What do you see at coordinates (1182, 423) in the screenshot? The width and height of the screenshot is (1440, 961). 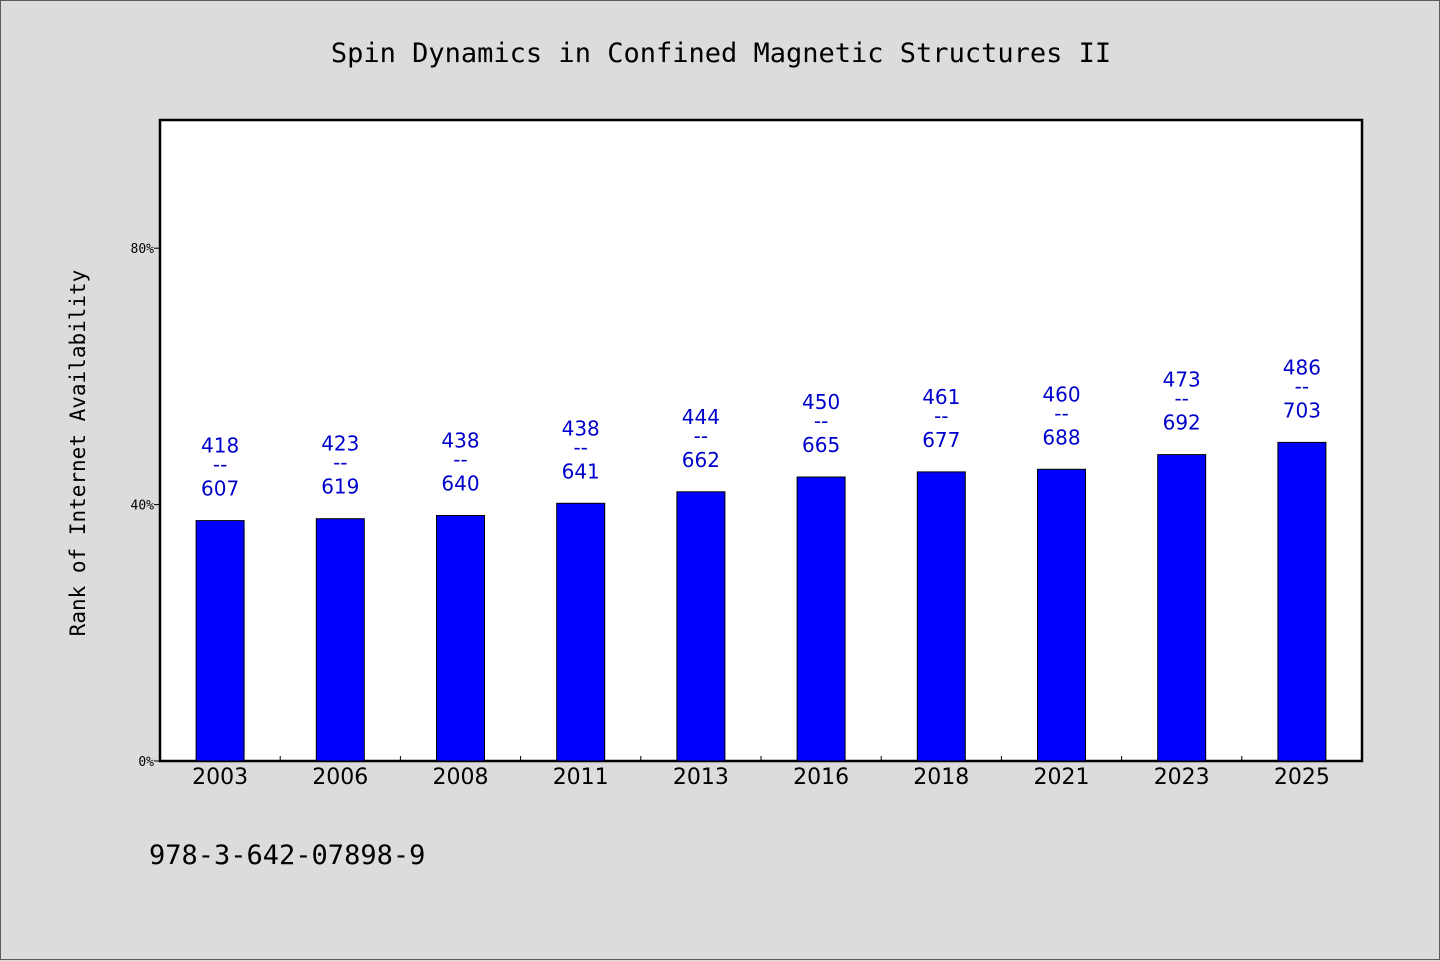 I see `data-label-high: 692` at bounding box center [1182, 423].